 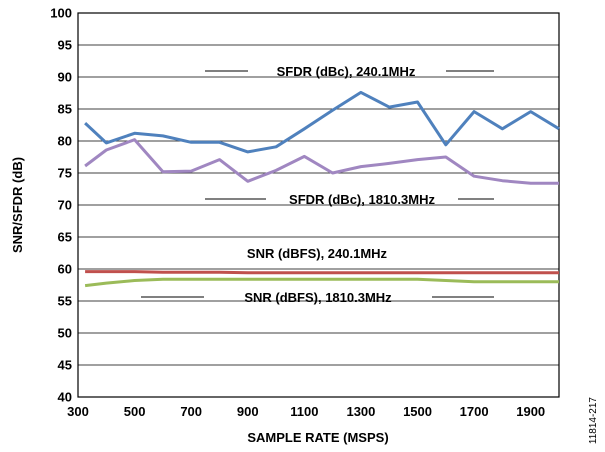 I want to click on x-tick-label-700: 700, so click(x=191, y=411).